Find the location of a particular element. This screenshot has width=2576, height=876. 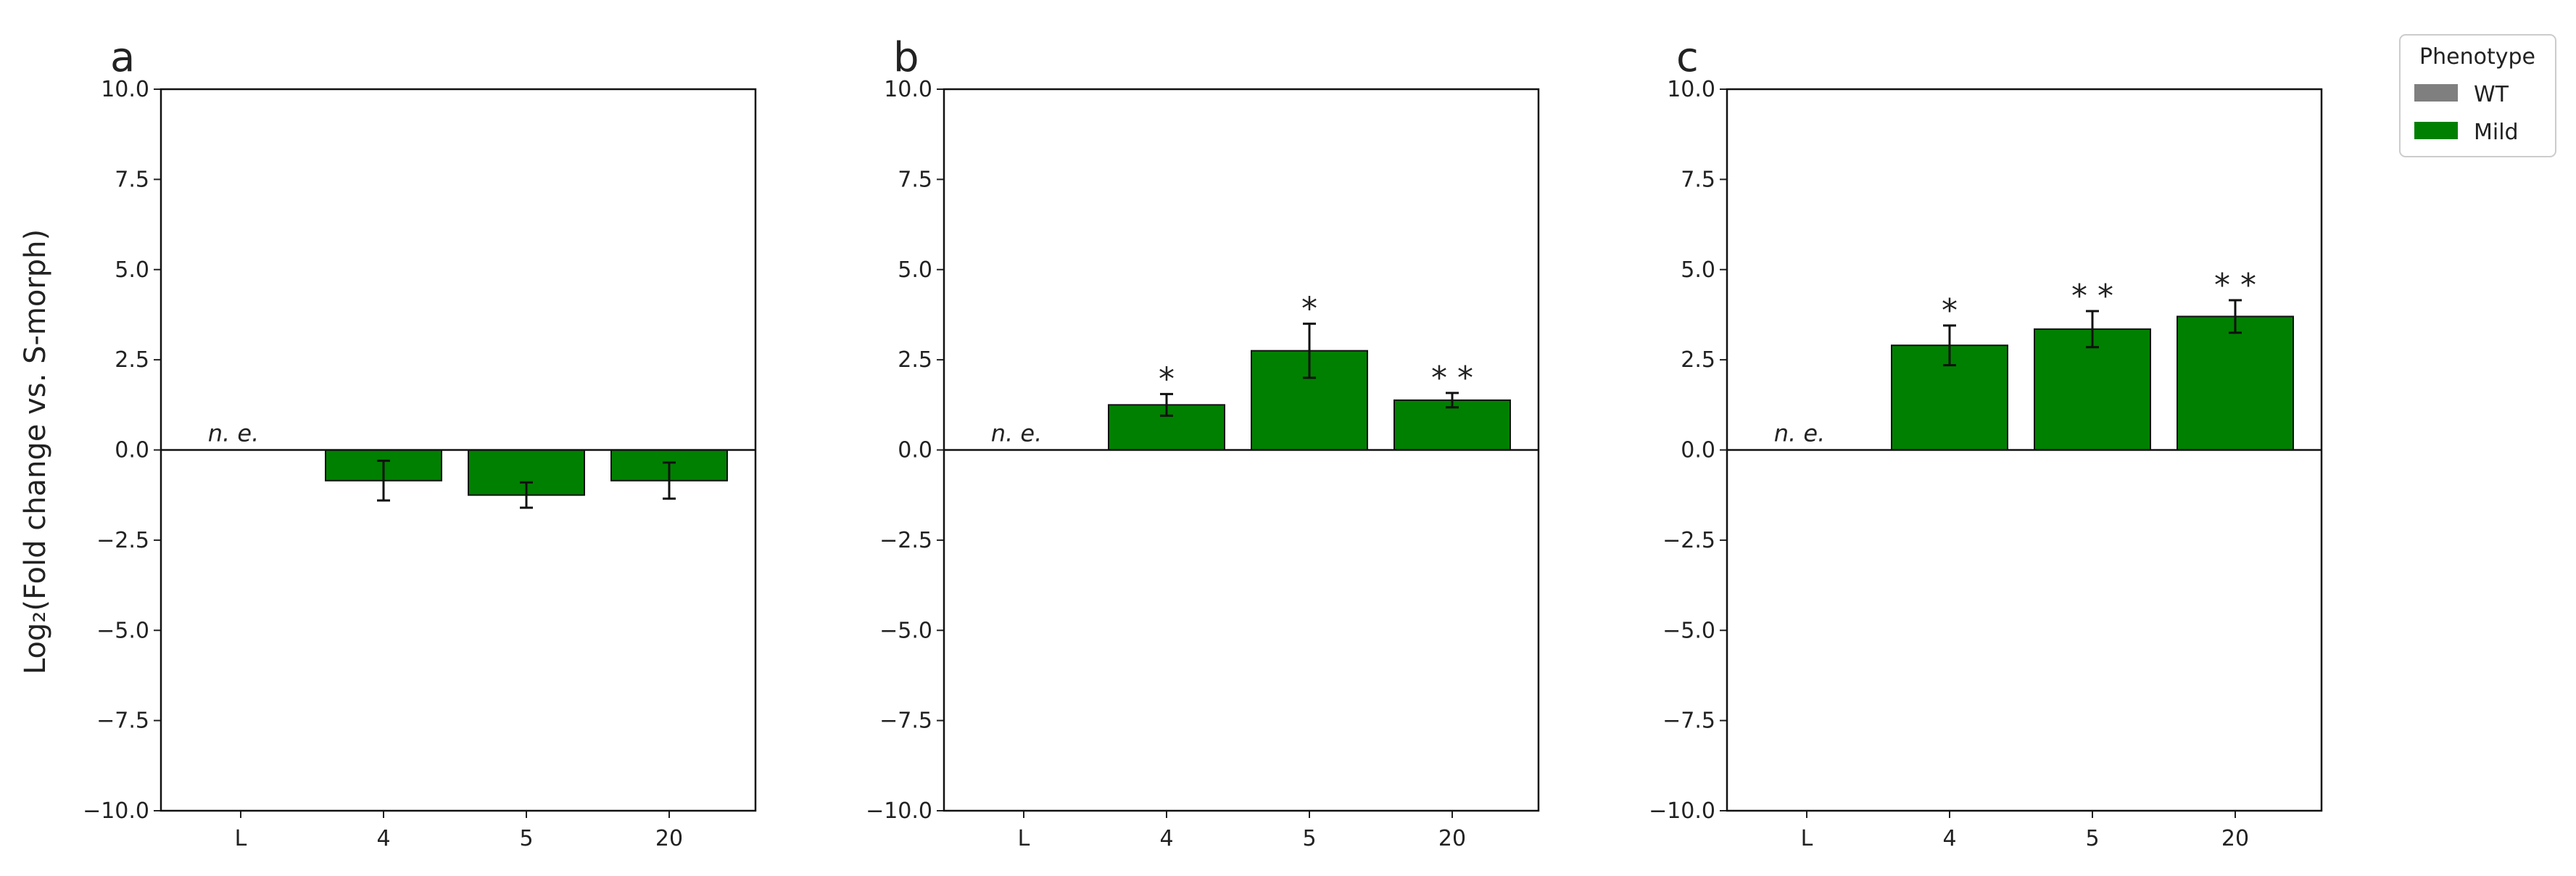

legend-title: Phenotype is located at coordinates (2477, 57).